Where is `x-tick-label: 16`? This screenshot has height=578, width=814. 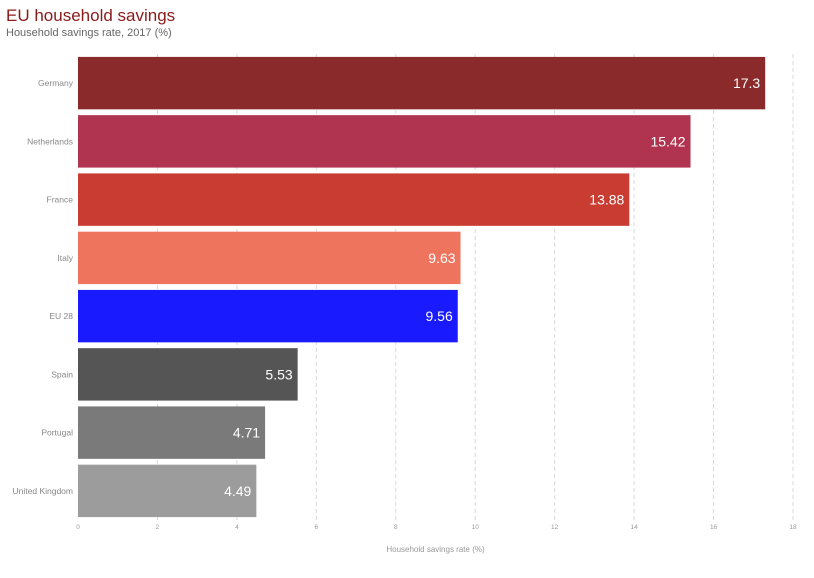
x-tick-label: 16 is located at coordinates (714, 527).